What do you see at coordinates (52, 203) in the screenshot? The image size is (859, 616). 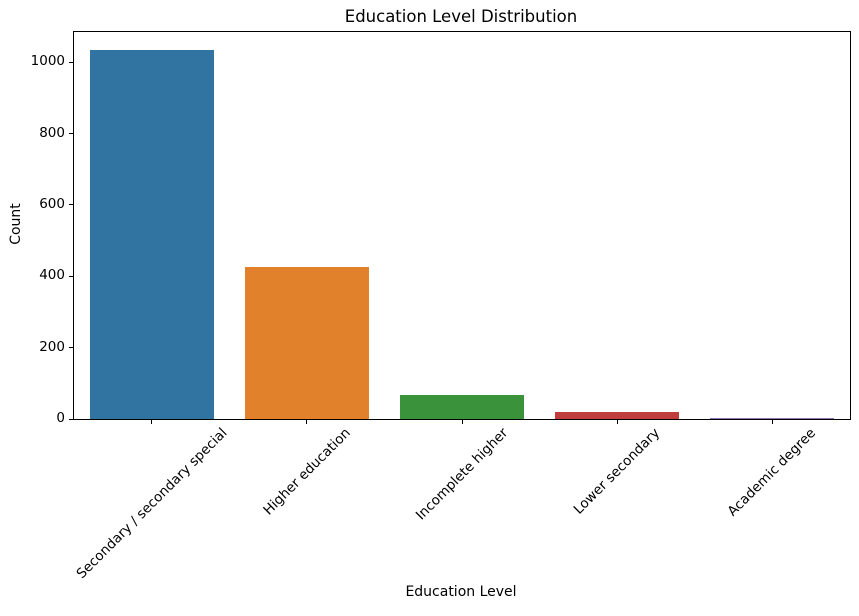 I see `y-tick-label: 600` at bounding box center [52, 203].